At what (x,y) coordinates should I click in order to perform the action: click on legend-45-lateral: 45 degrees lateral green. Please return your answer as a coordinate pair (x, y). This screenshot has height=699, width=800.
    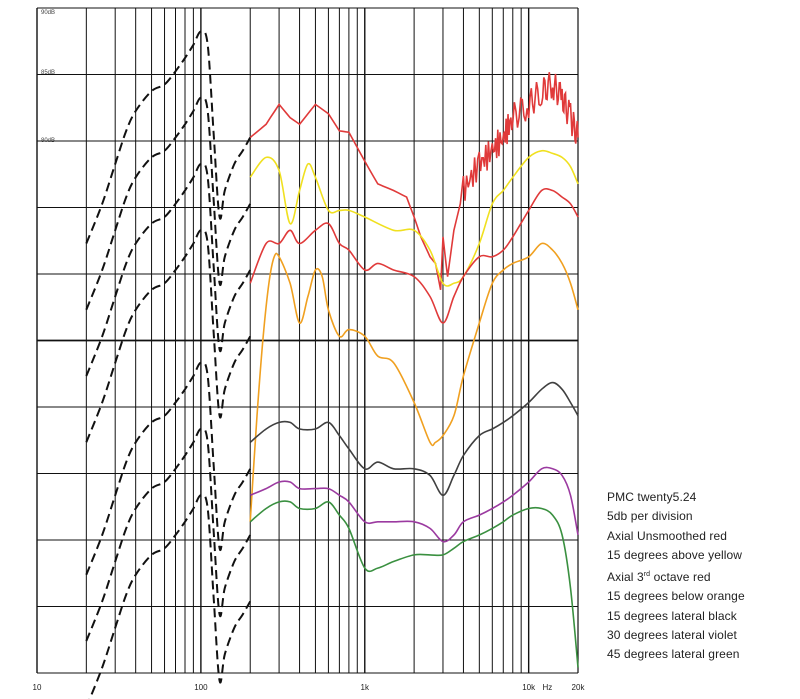
    Looking at the image, I should click on (673, 654).